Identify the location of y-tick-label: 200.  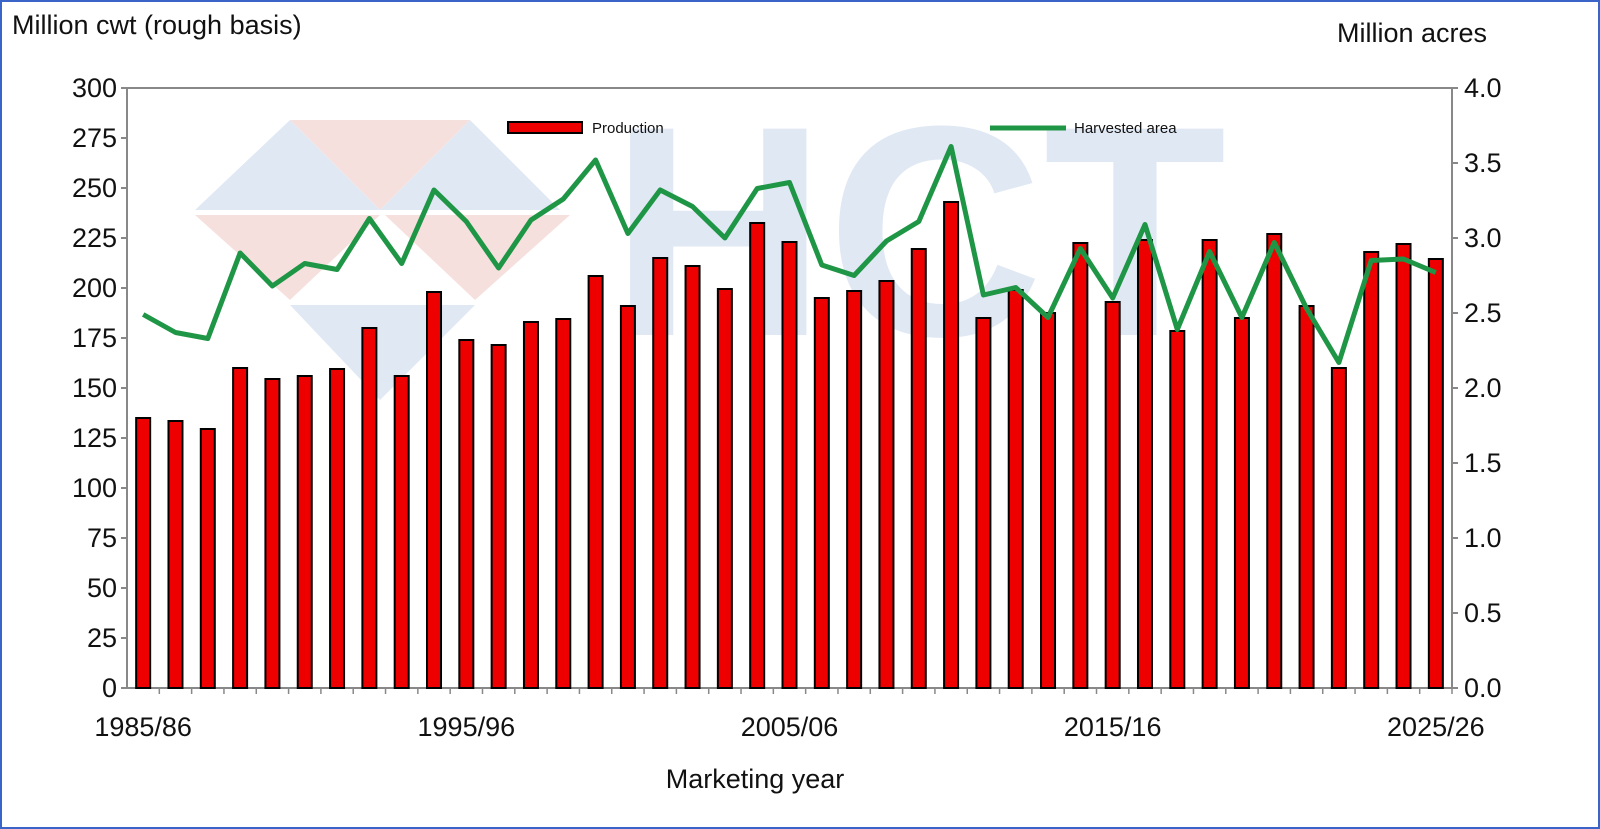
(94, 288).